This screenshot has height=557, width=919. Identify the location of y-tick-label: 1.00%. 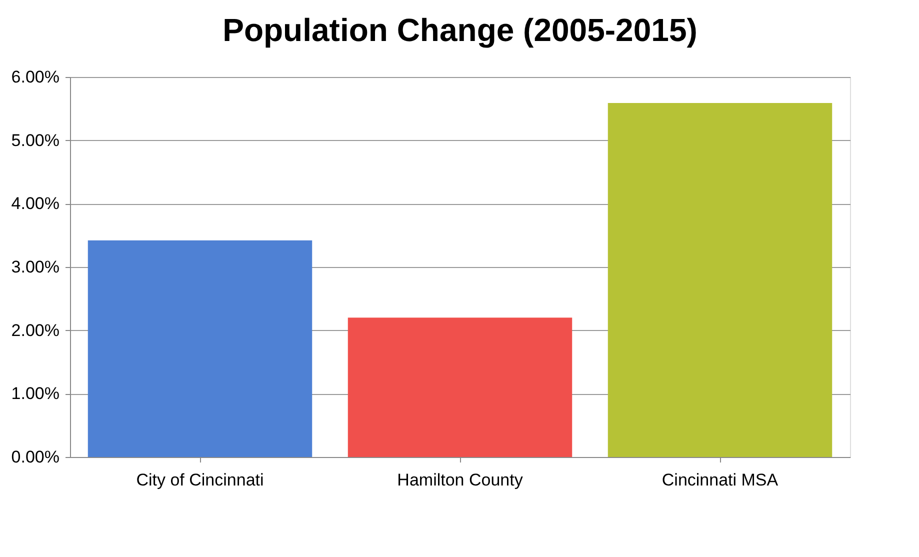
(35, 394).